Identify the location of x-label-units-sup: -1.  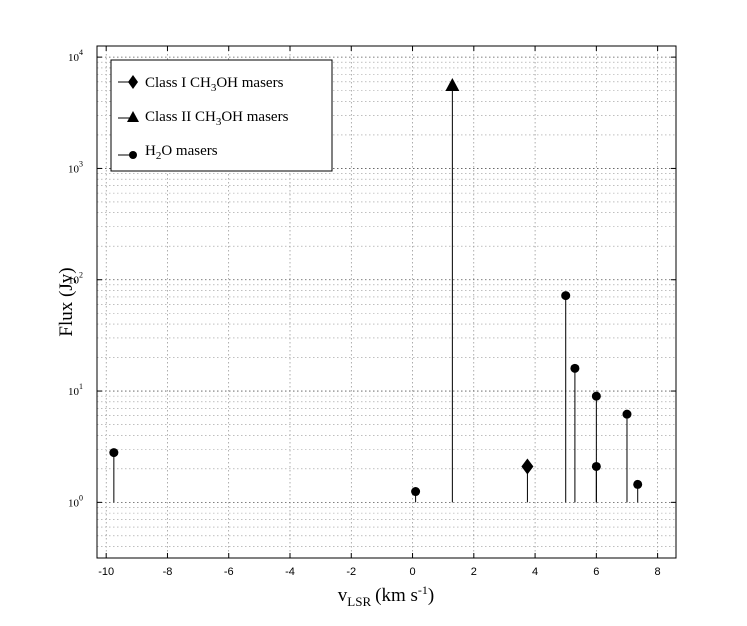
(423, 590).